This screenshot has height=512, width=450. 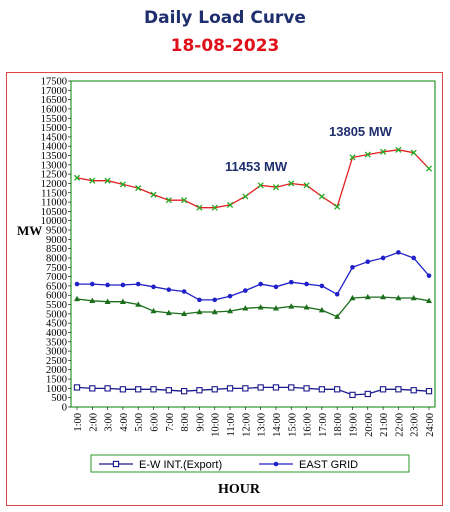 I want to click on x-tick-label: 20:00, so click(x=369, y=425).